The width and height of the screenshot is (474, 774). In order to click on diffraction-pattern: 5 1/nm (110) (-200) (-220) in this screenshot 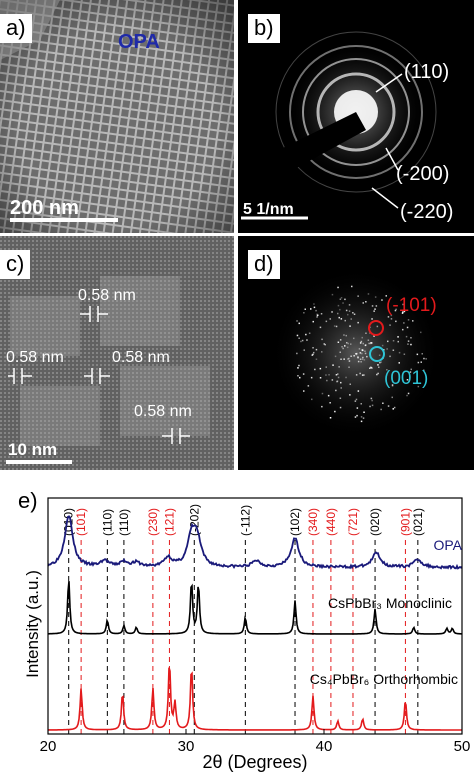, I will do `click(345, 127)`.